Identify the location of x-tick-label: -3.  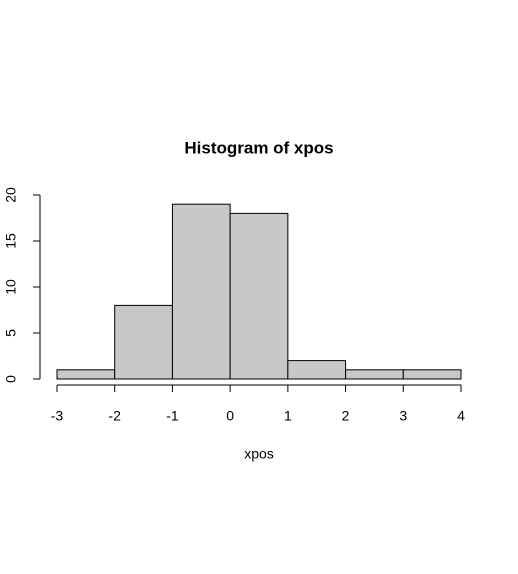
(57, 416).